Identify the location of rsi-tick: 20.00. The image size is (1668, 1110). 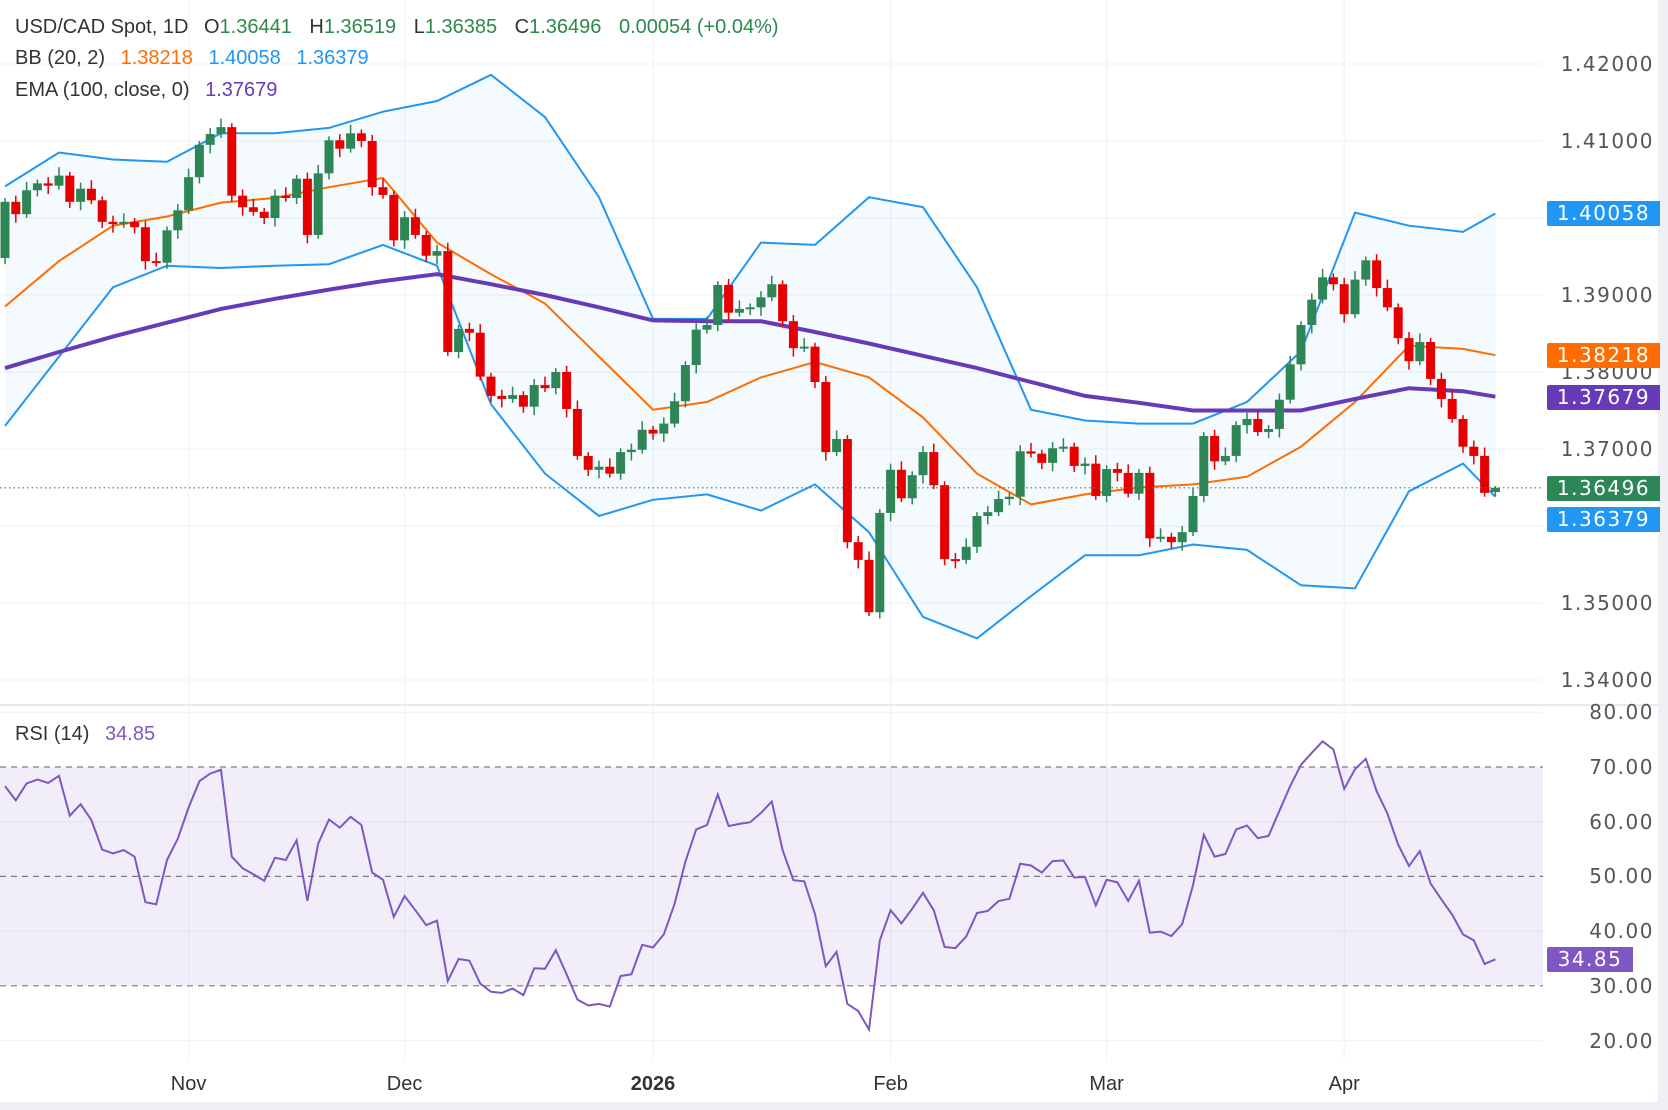
(1621, 1040).